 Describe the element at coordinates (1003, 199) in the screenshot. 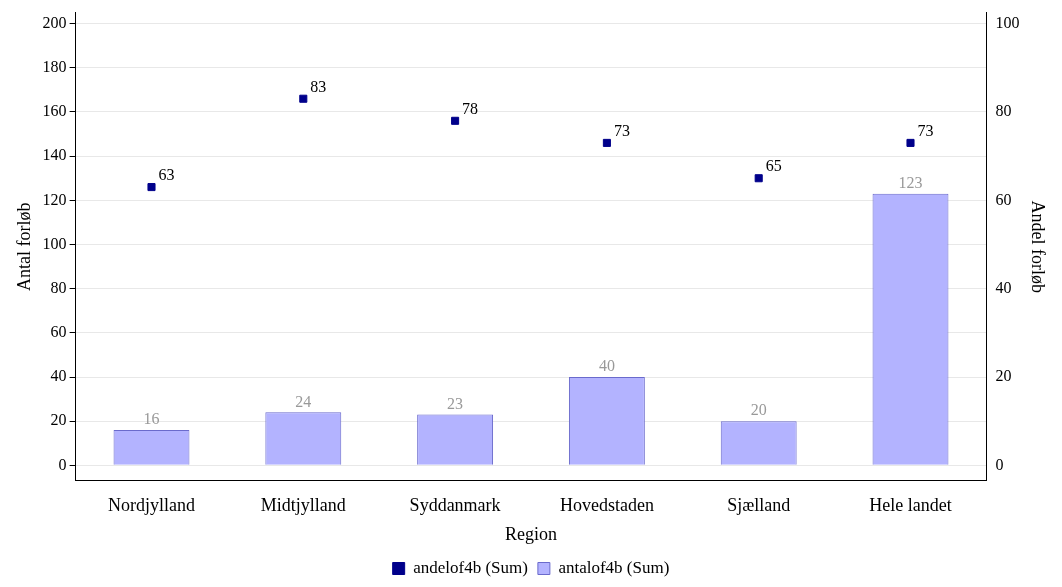

I see `y2-tick-label: 60` at that location.